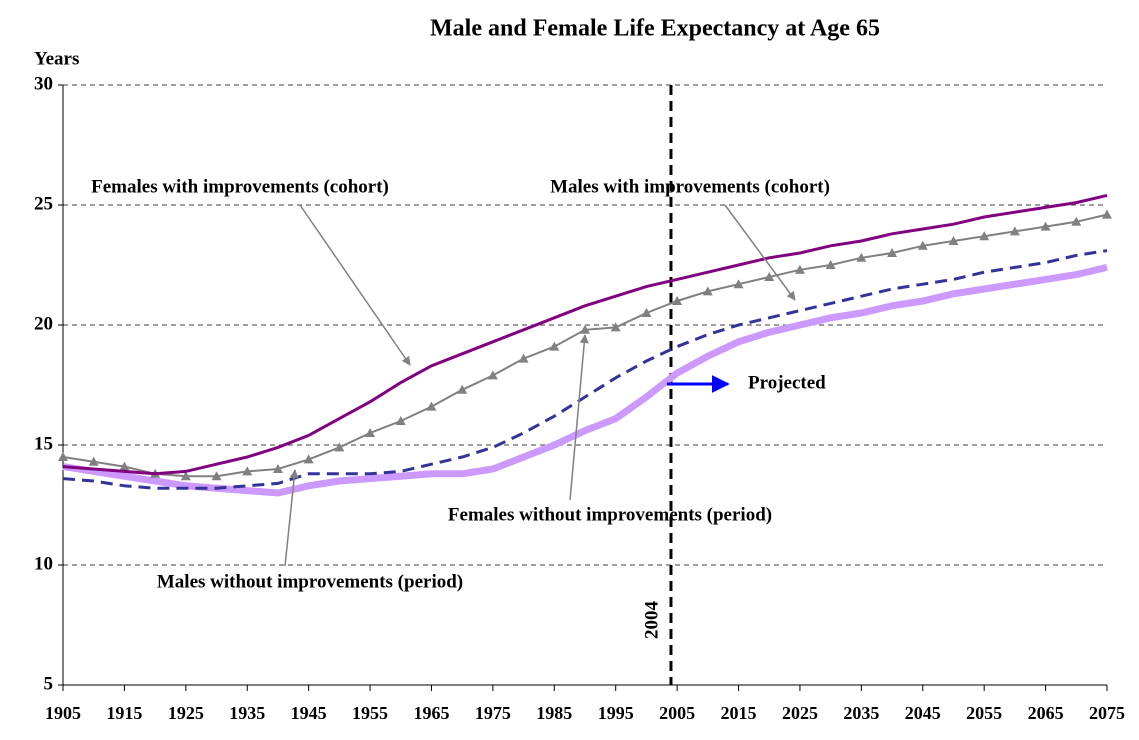 The image size is (1139, 740). I want to click on y-tick-label: 25, so click(43, 203).